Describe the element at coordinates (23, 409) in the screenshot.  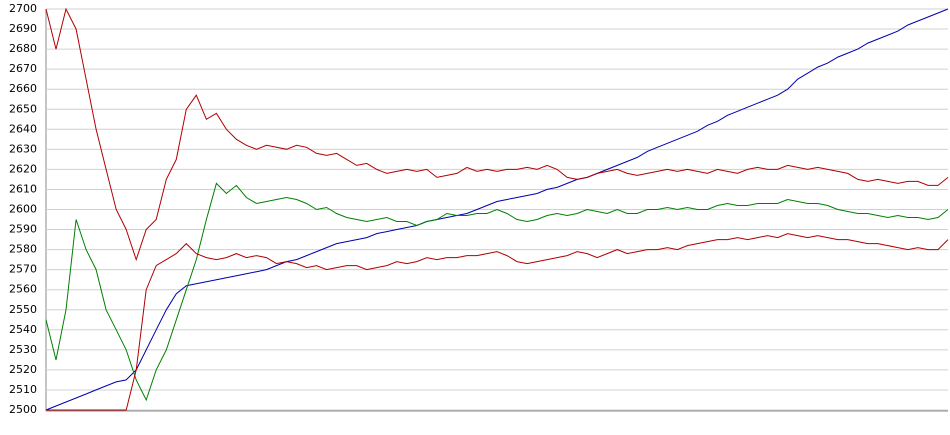
I see `y-tick-label: 2500` at that location.